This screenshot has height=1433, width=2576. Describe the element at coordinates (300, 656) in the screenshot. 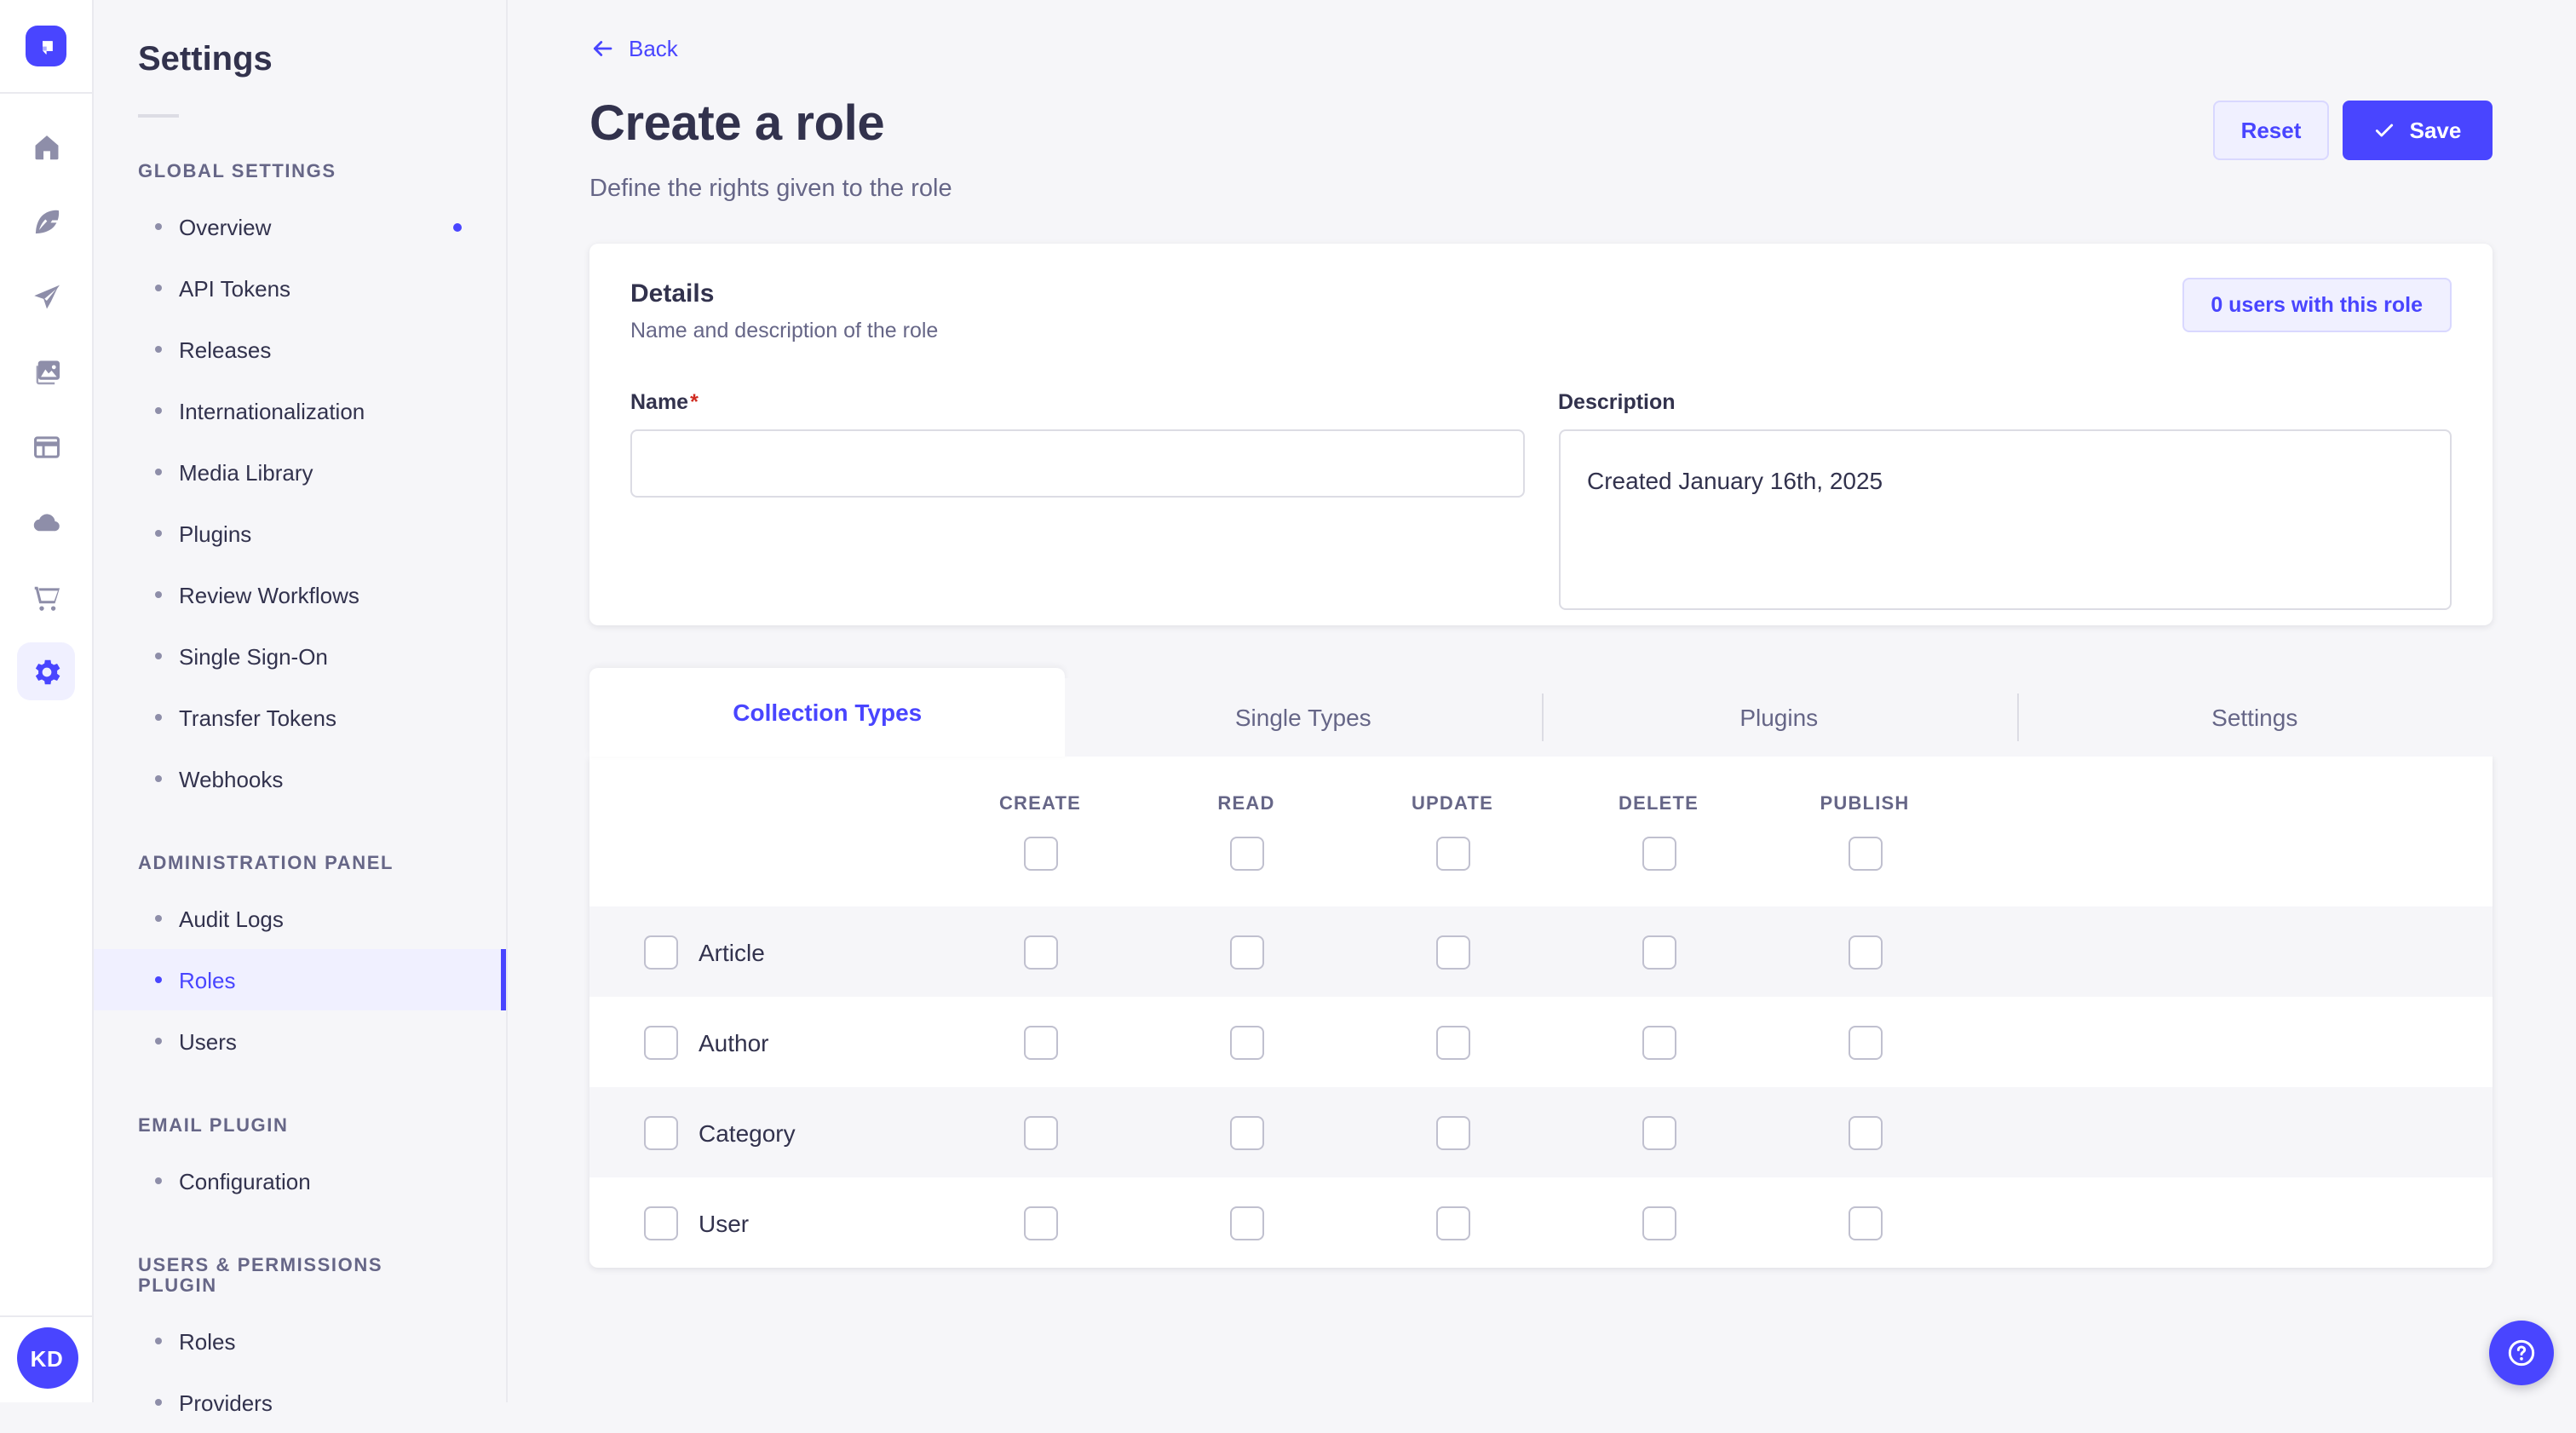

I see `sidebar-item-single-sign-on: Single Sign-On` at that location.